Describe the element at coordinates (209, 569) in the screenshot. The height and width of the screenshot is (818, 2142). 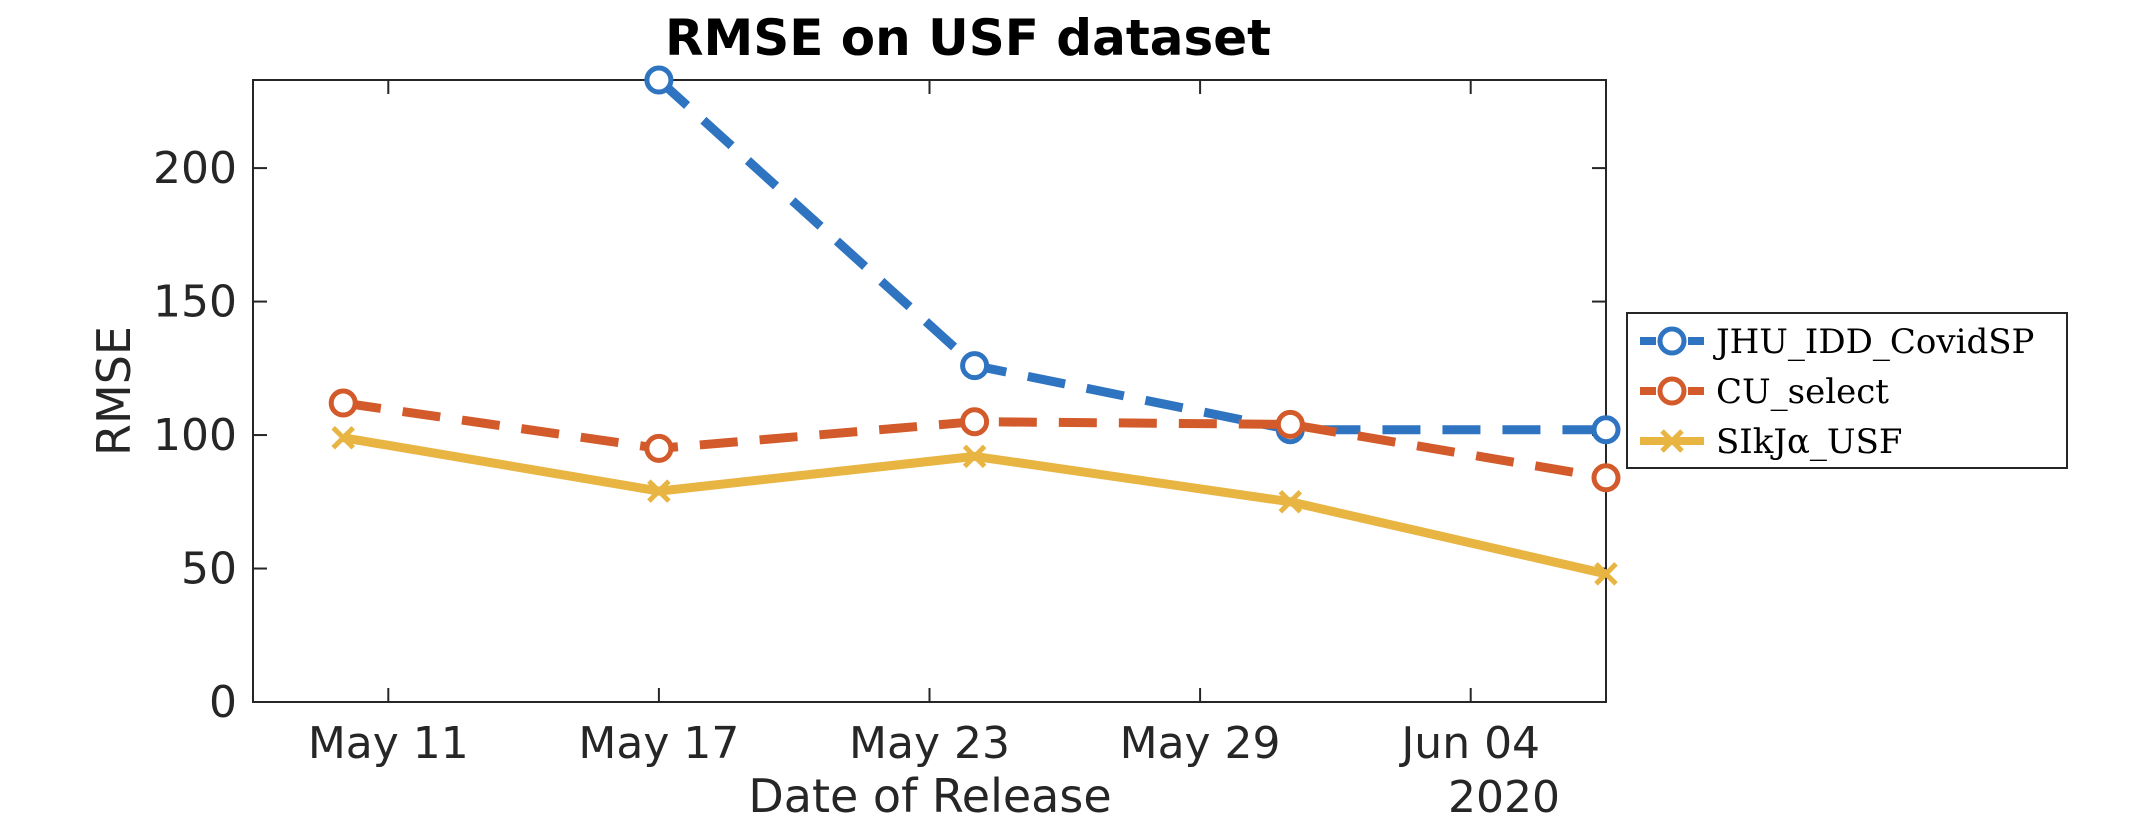
I see `y-tick-label: 50` at that location.